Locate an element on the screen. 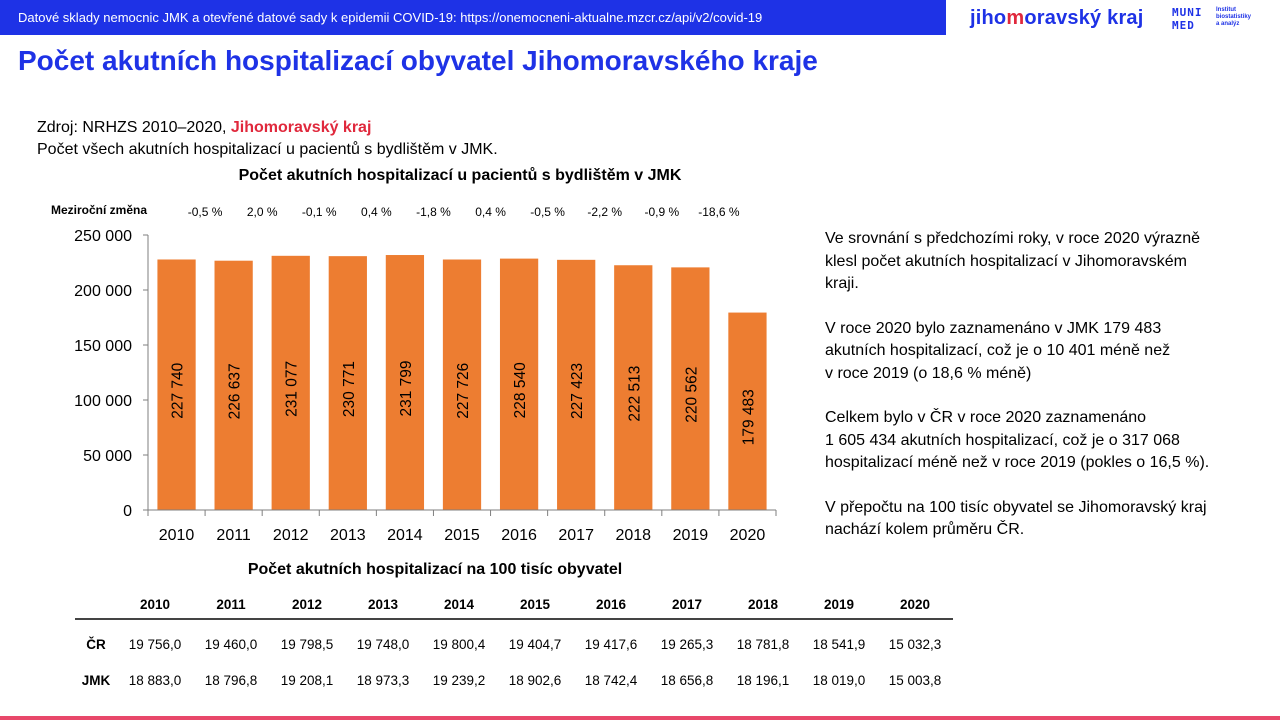  bar-value-label: 227 423 is located at coordinates (577, 391).